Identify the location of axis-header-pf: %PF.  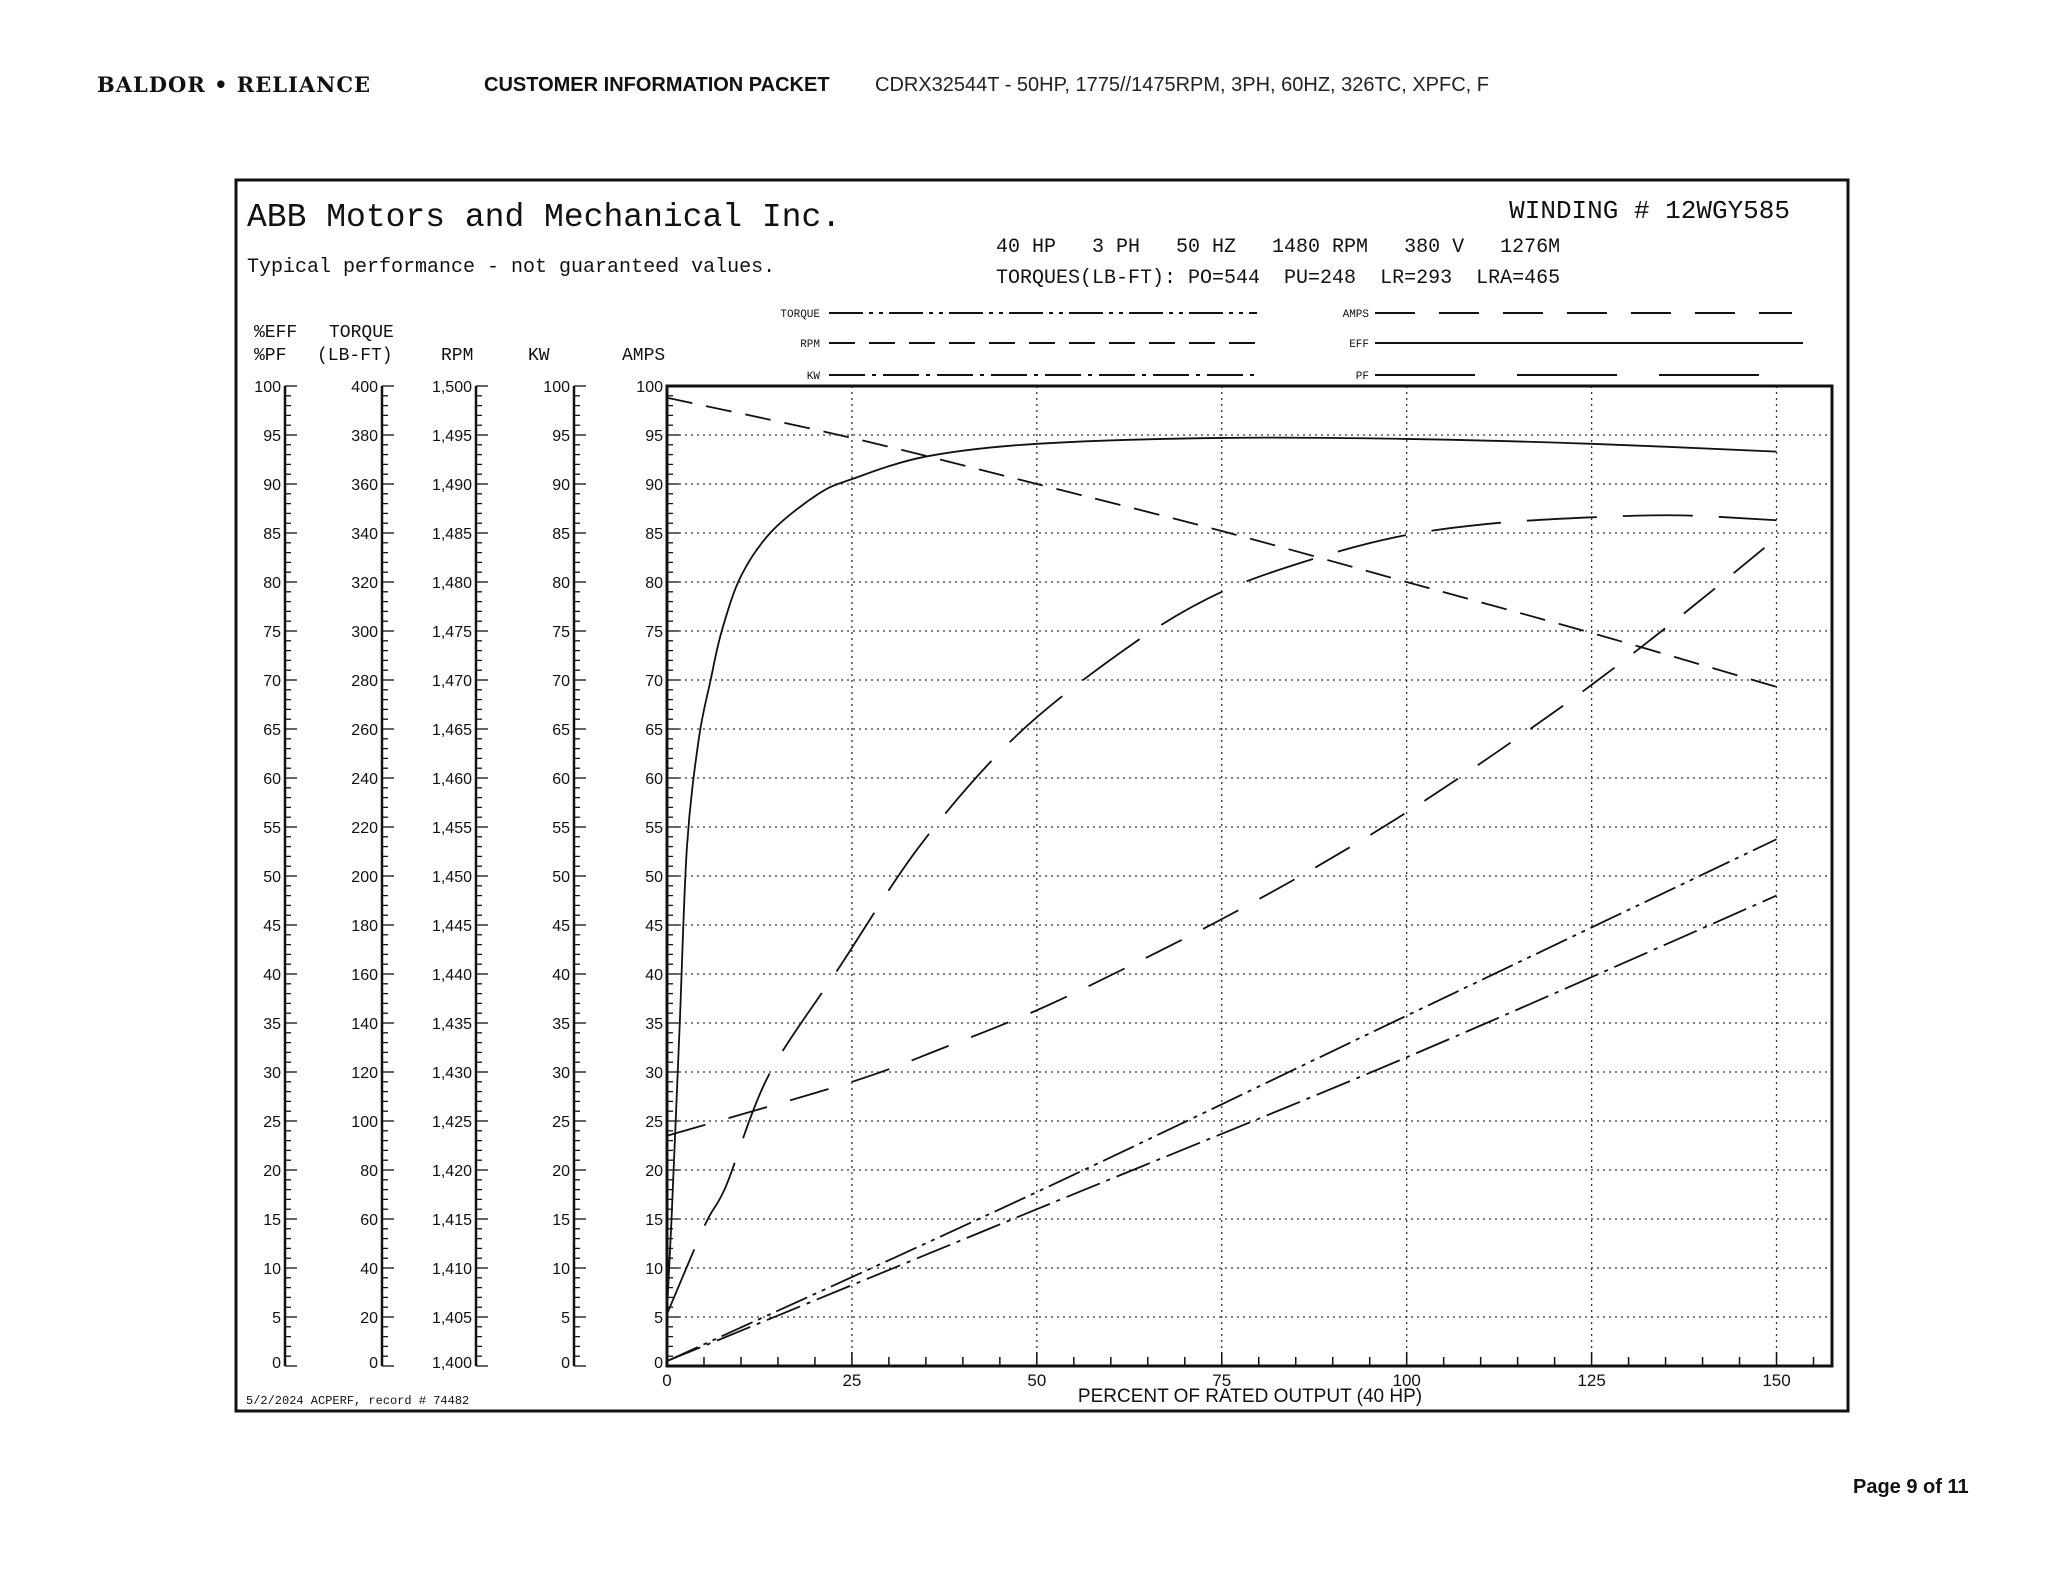
(270, 356).